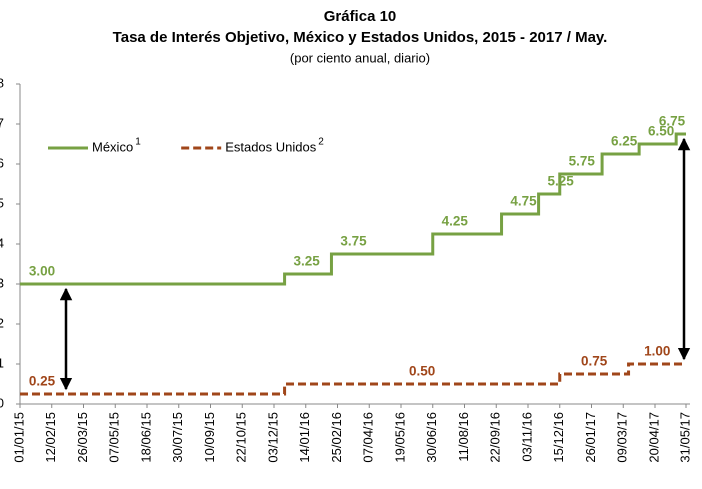 The image size is (702, 489). What do you see at coordinates (336, 437) in the screenshot?
I see `x-tick-label: 25/02/16` at bounding box center [336, 437].